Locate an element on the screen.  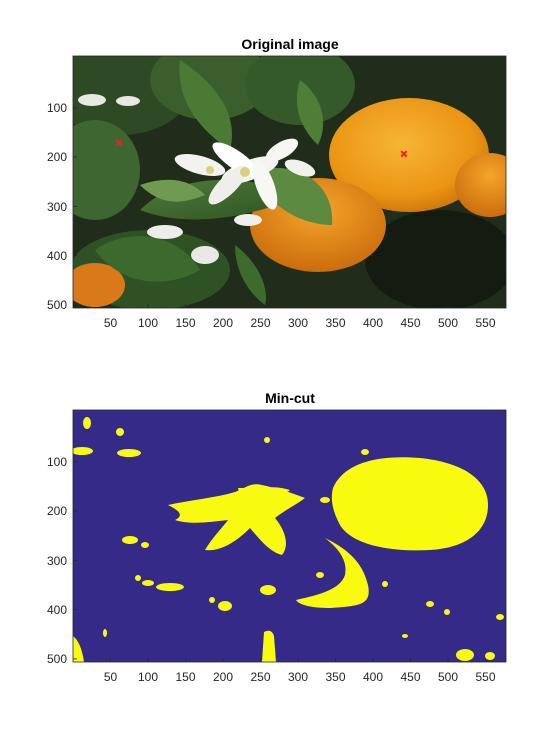
orange-right is located at coordinates (480, 185).